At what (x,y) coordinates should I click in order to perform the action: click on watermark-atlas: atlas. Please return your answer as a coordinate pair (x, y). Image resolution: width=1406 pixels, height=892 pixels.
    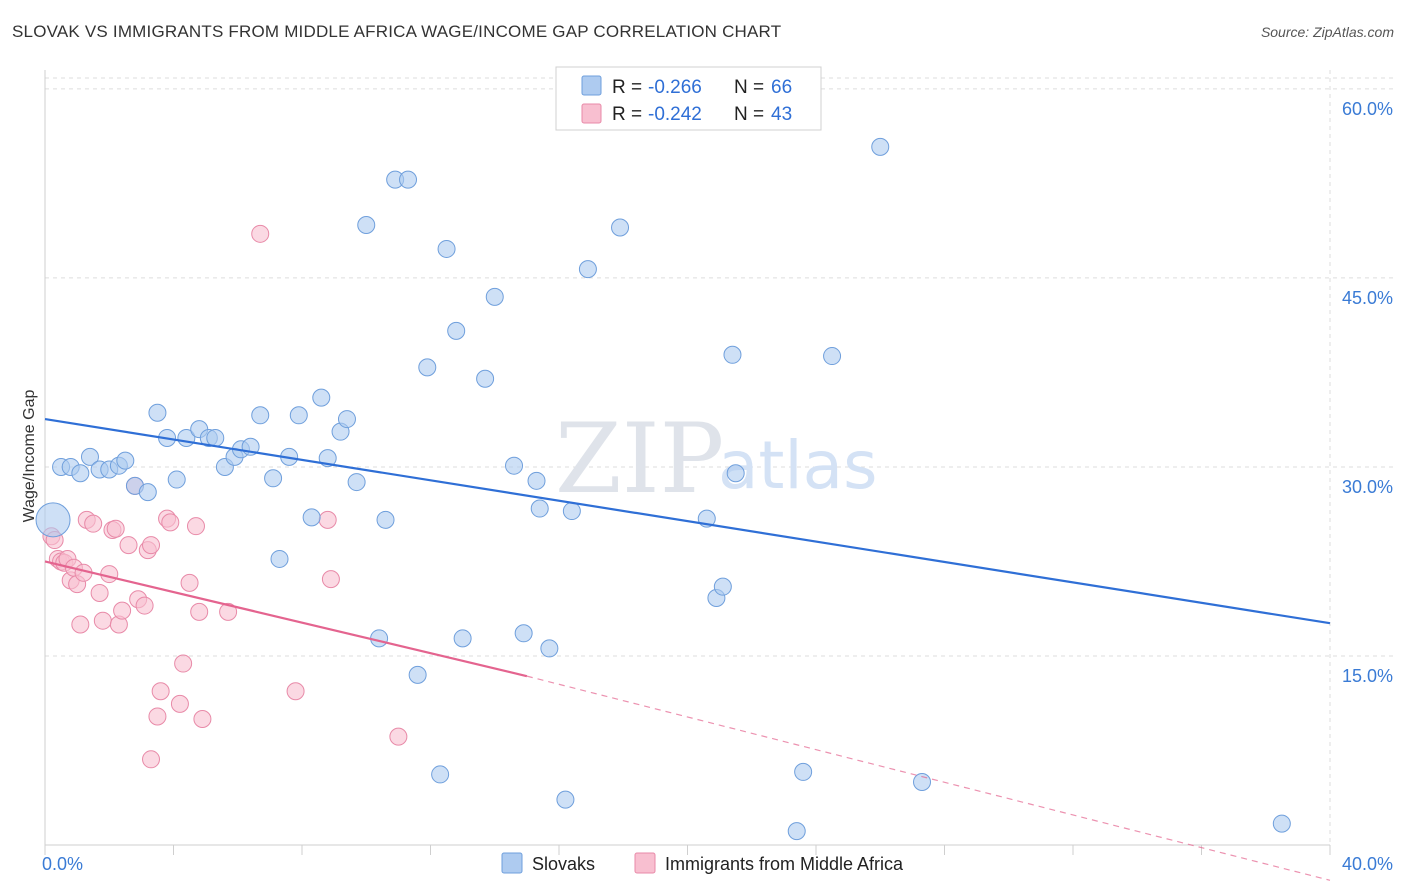
    Looking at the image, I should click on (798, 465).